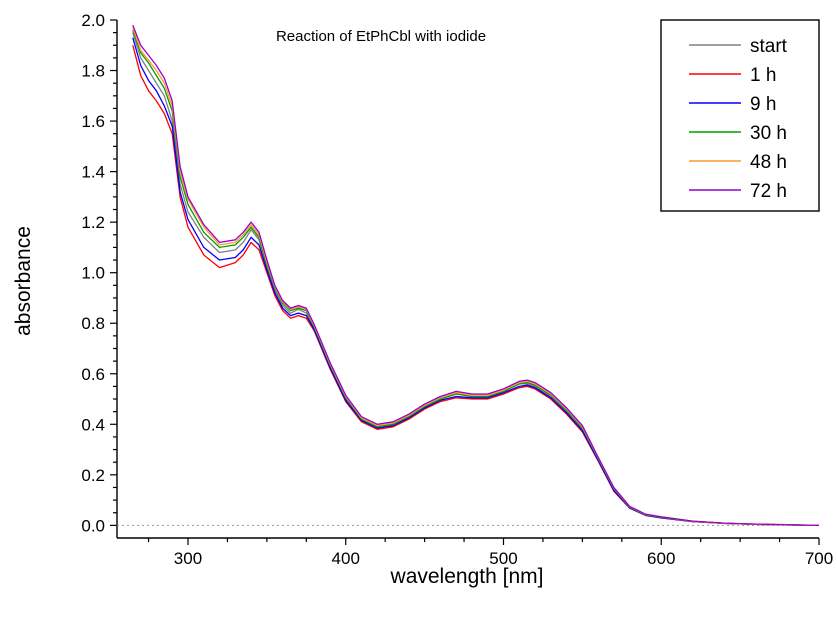 The height and width of the screenshot is (618, 837). What do you see at coordinates (93, 374) in the screenshot?
I see `y-tick-label: 0.6` at bounding box center [93, 374].